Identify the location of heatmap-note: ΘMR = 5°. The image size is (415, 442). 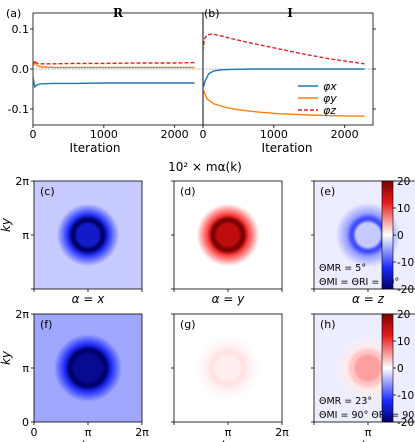
(342, 268).